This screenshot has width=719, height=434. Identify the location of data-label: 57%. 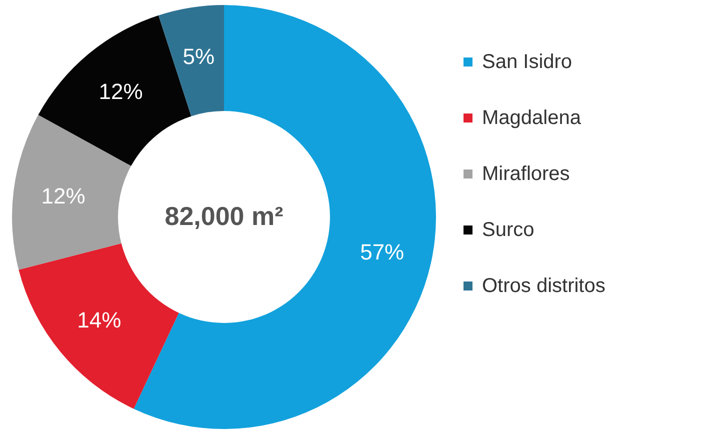
(382, 251).